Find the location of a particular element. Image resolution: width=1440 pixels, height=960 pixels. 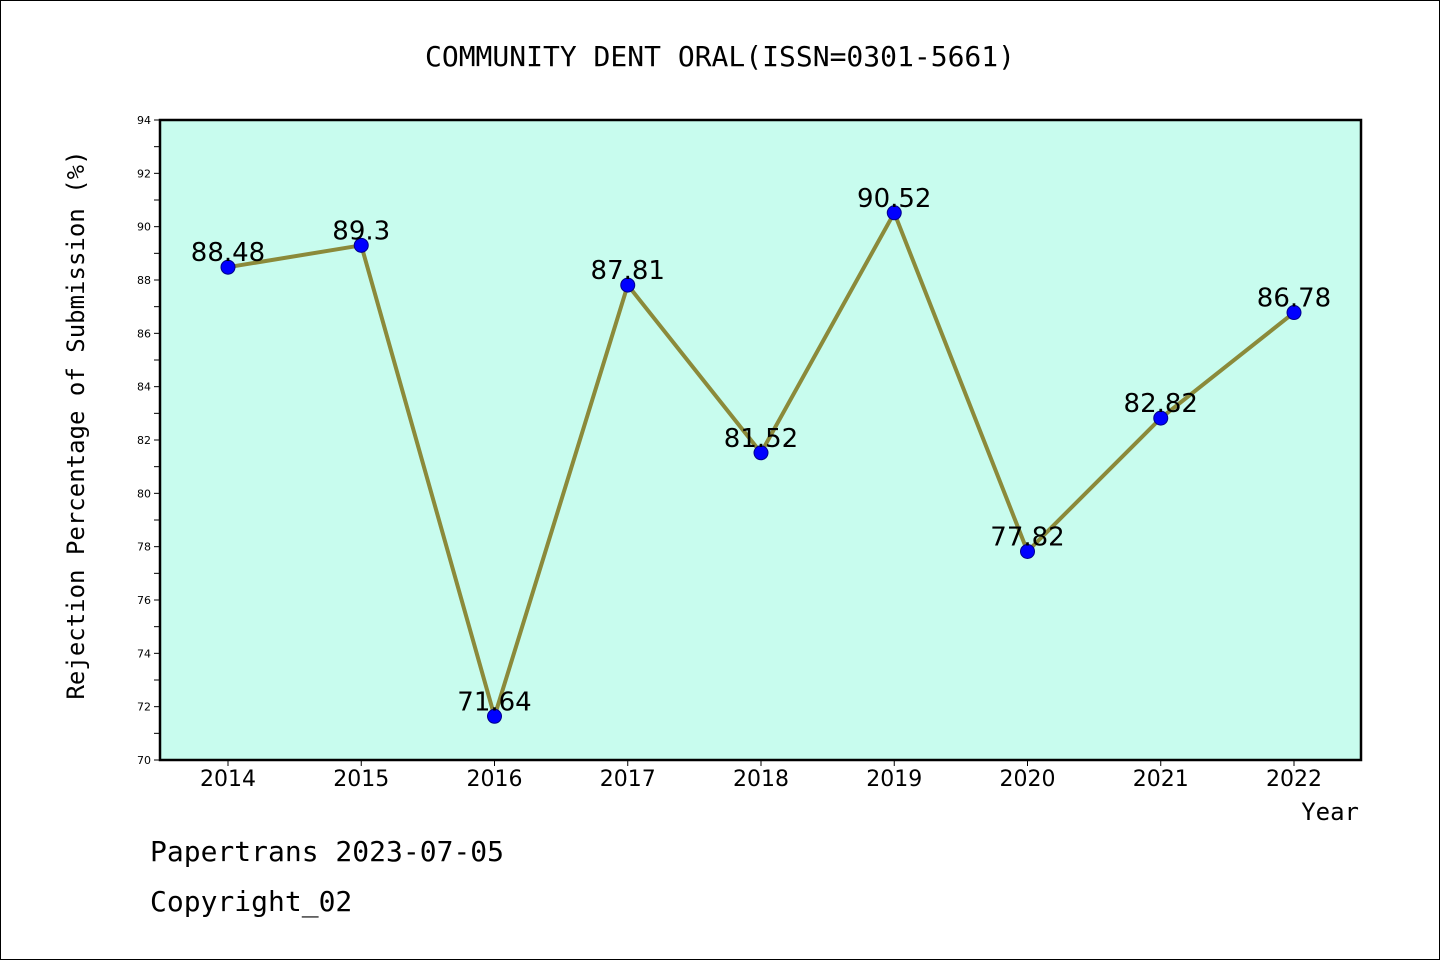

x-tick-label: 2018 is located at coordinates (761, 779).